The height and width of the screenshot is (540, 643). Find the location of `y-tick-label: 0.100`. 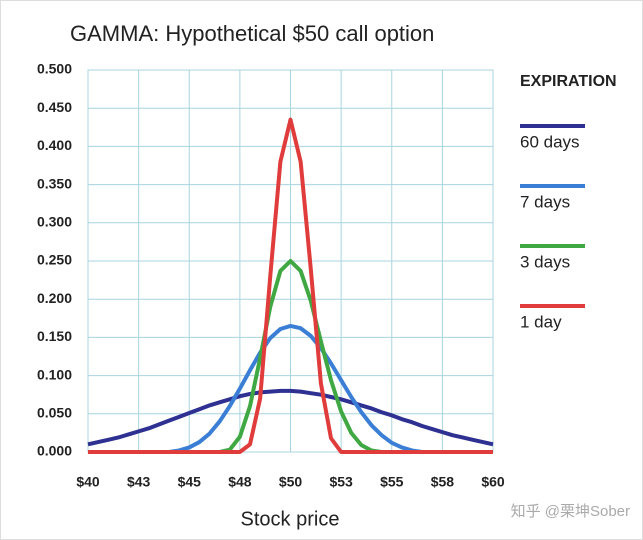

y-tick-label: 0.100 is located at coordinates (54, 374).